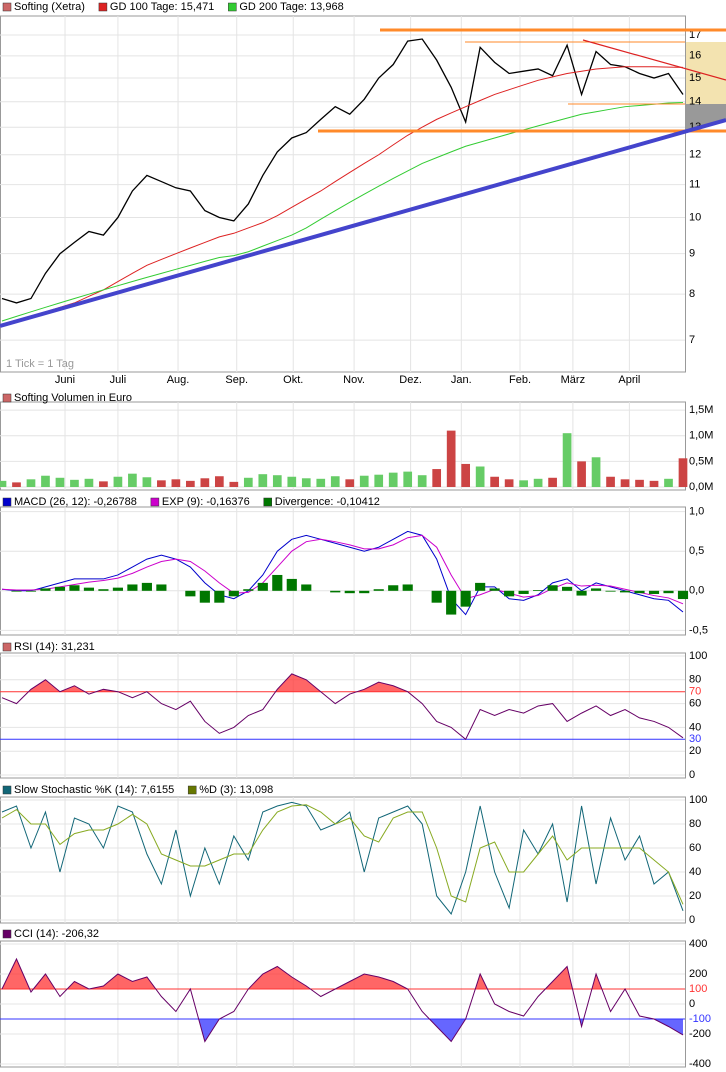 The width and height of the screenshot is (726, 1072). I want to click on y-tick-label: 7, so click(692, 340).